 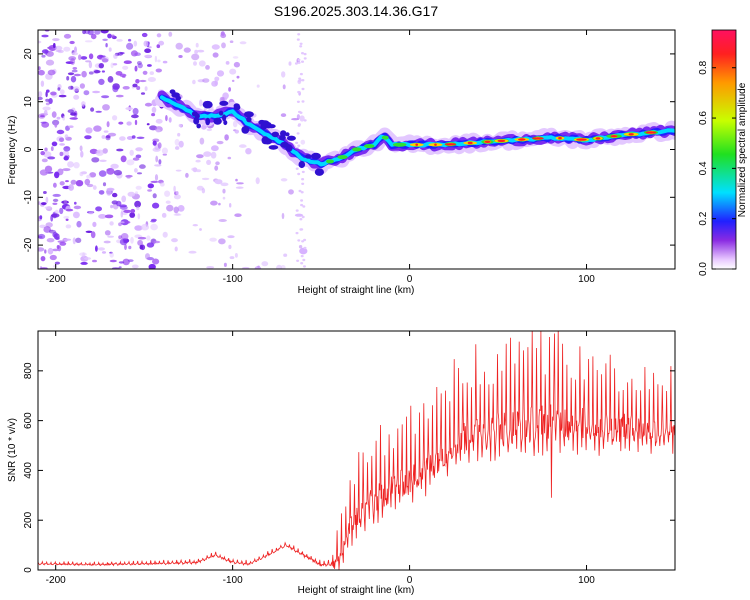 What do you see at coordinates (233, 279) in the screenshot?
I see `x-tick-label: -100` at bounding box center [233, 279].